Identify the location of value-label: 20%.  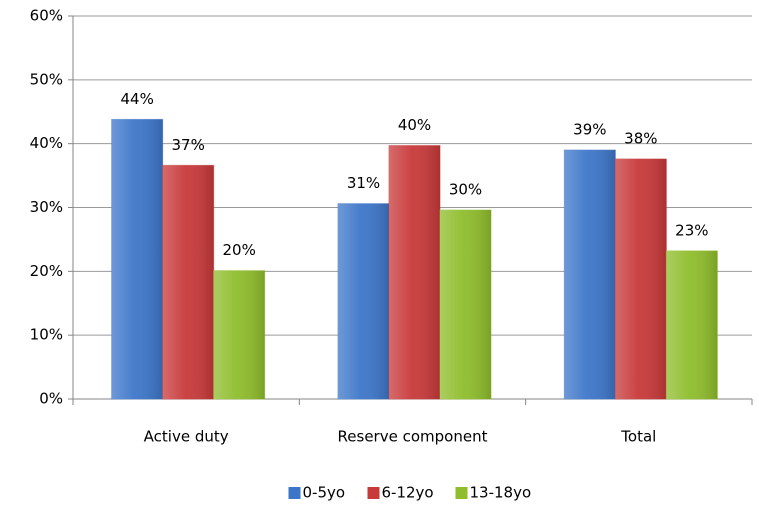
(238, 250).